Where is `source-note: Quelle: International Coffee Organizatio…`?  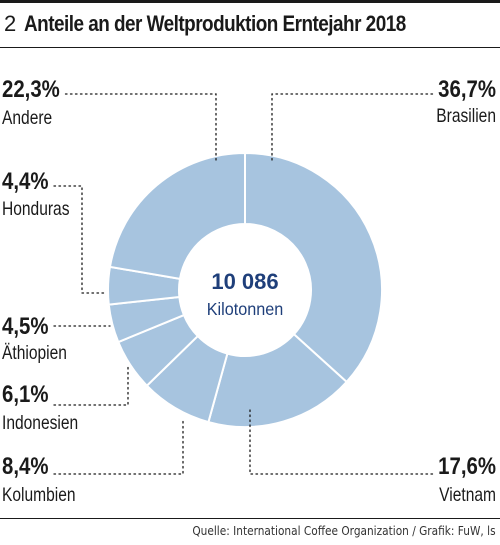
source-note: Quelle: International Coffee Organizatio… is located at coordinates (344, 531).